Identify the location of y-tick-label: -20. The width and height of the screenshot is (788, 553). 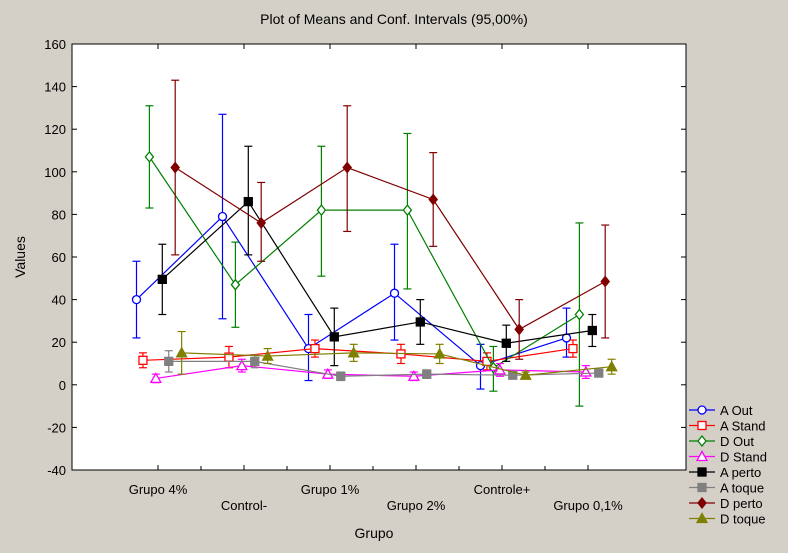
(56, 427).